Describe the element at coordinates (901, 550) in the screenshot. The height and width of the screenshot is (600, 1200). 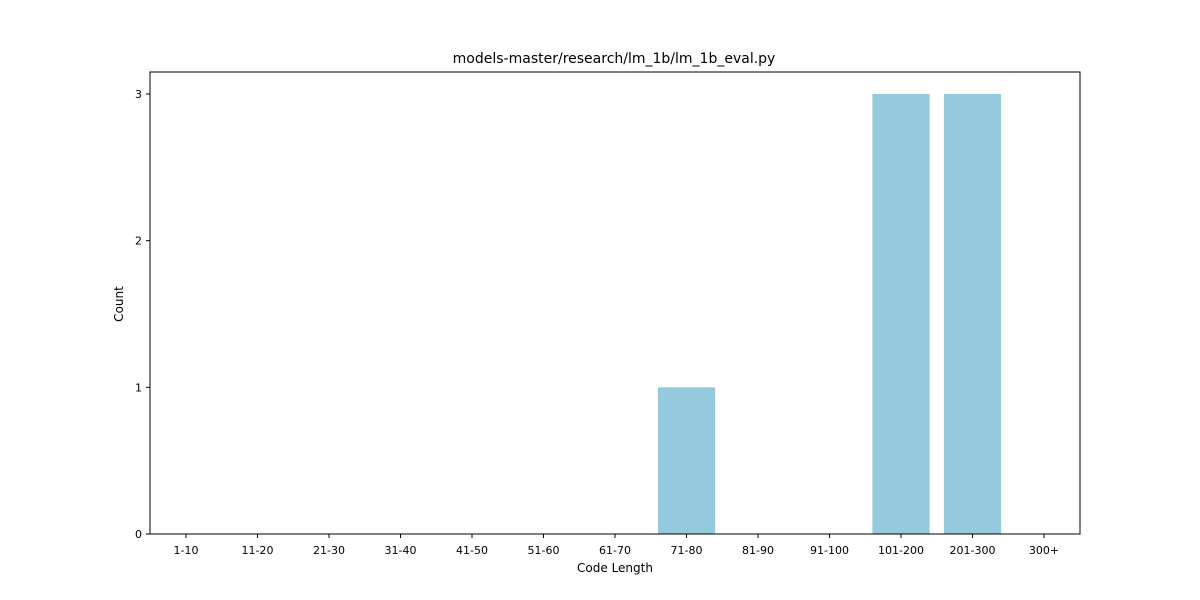
I see `x-tick-label: 101-200` at that location.